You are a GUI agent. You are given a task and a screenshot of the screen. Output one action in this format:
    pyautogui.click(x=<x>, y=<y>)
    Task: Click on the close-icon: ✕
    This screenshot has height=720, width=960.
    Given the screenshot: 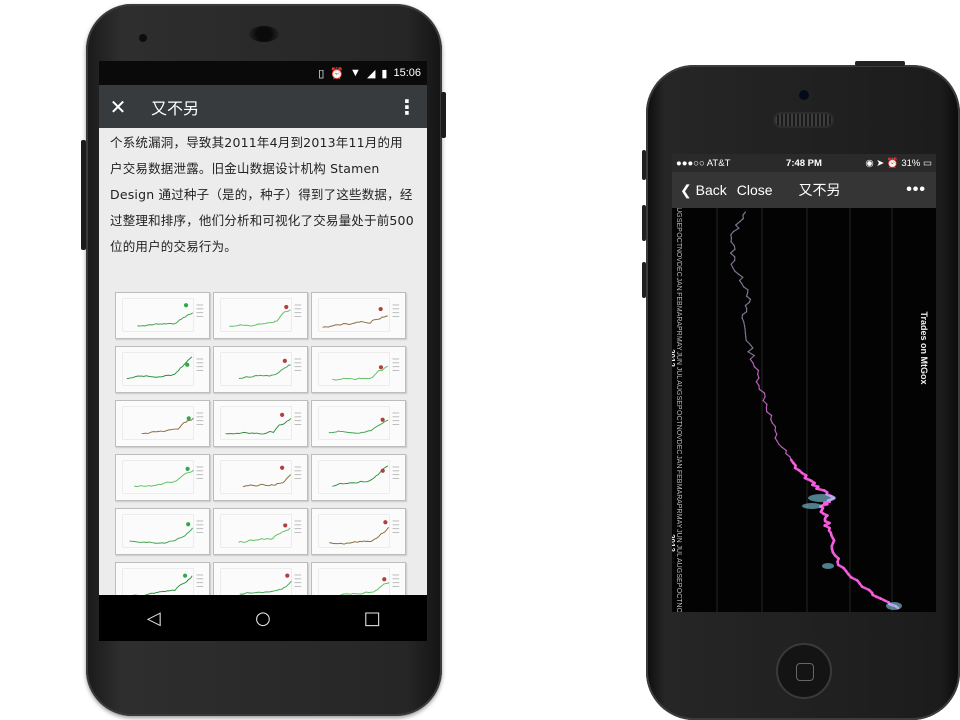 What is the action you would take?
    pyautogui.click(x=118, y=106)
    